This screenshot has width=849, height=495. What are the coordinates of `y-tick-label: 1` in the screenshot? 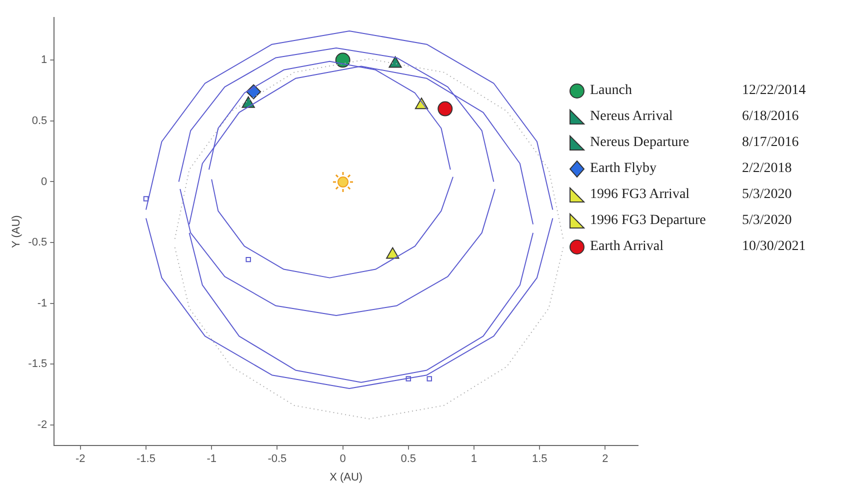 It's located at (44, 60).